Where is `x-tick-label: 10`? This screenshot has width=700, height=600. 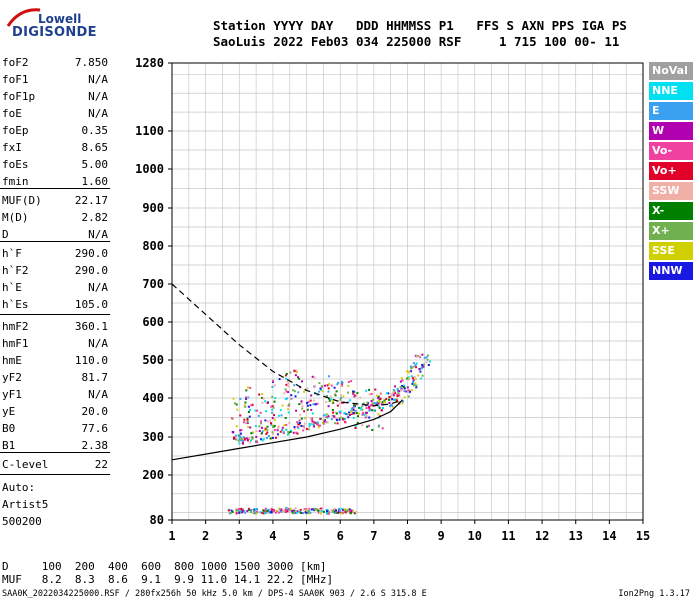 x-tick-label: 10 is located at coordinates (475, 536).